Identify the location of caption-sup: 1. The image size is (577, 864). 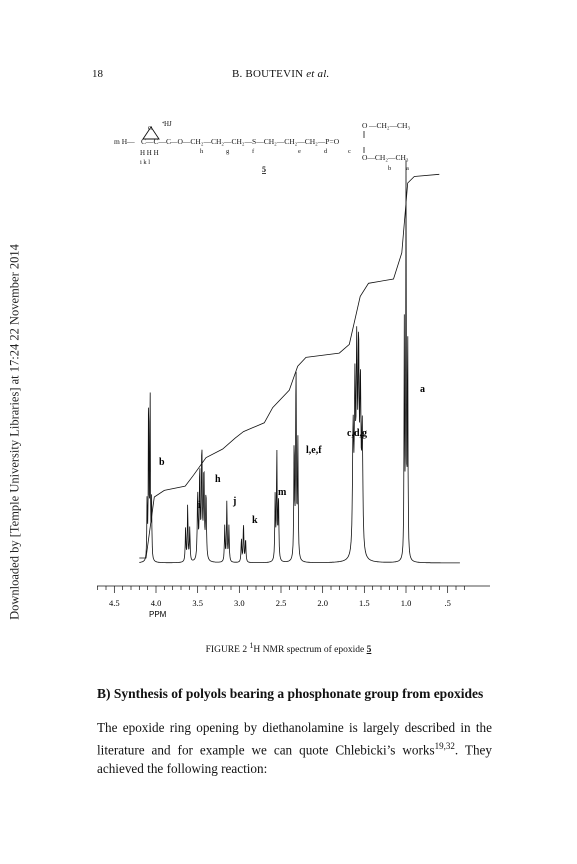
(251, 645).